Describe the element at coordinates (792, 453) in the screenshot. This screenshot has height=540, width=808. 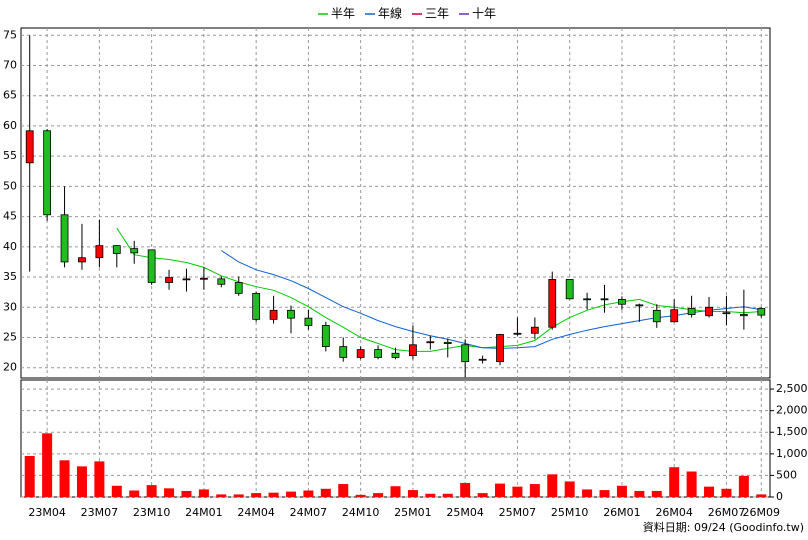
I see `y2-tick-label: 1,000` at that location.